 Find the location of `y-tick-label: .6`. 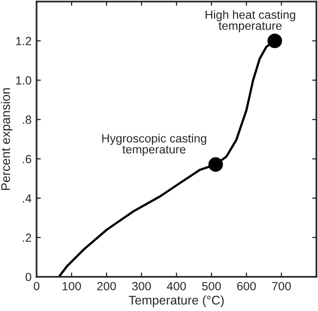

y-tick-label: .6 is located at coordinates (27, 159).